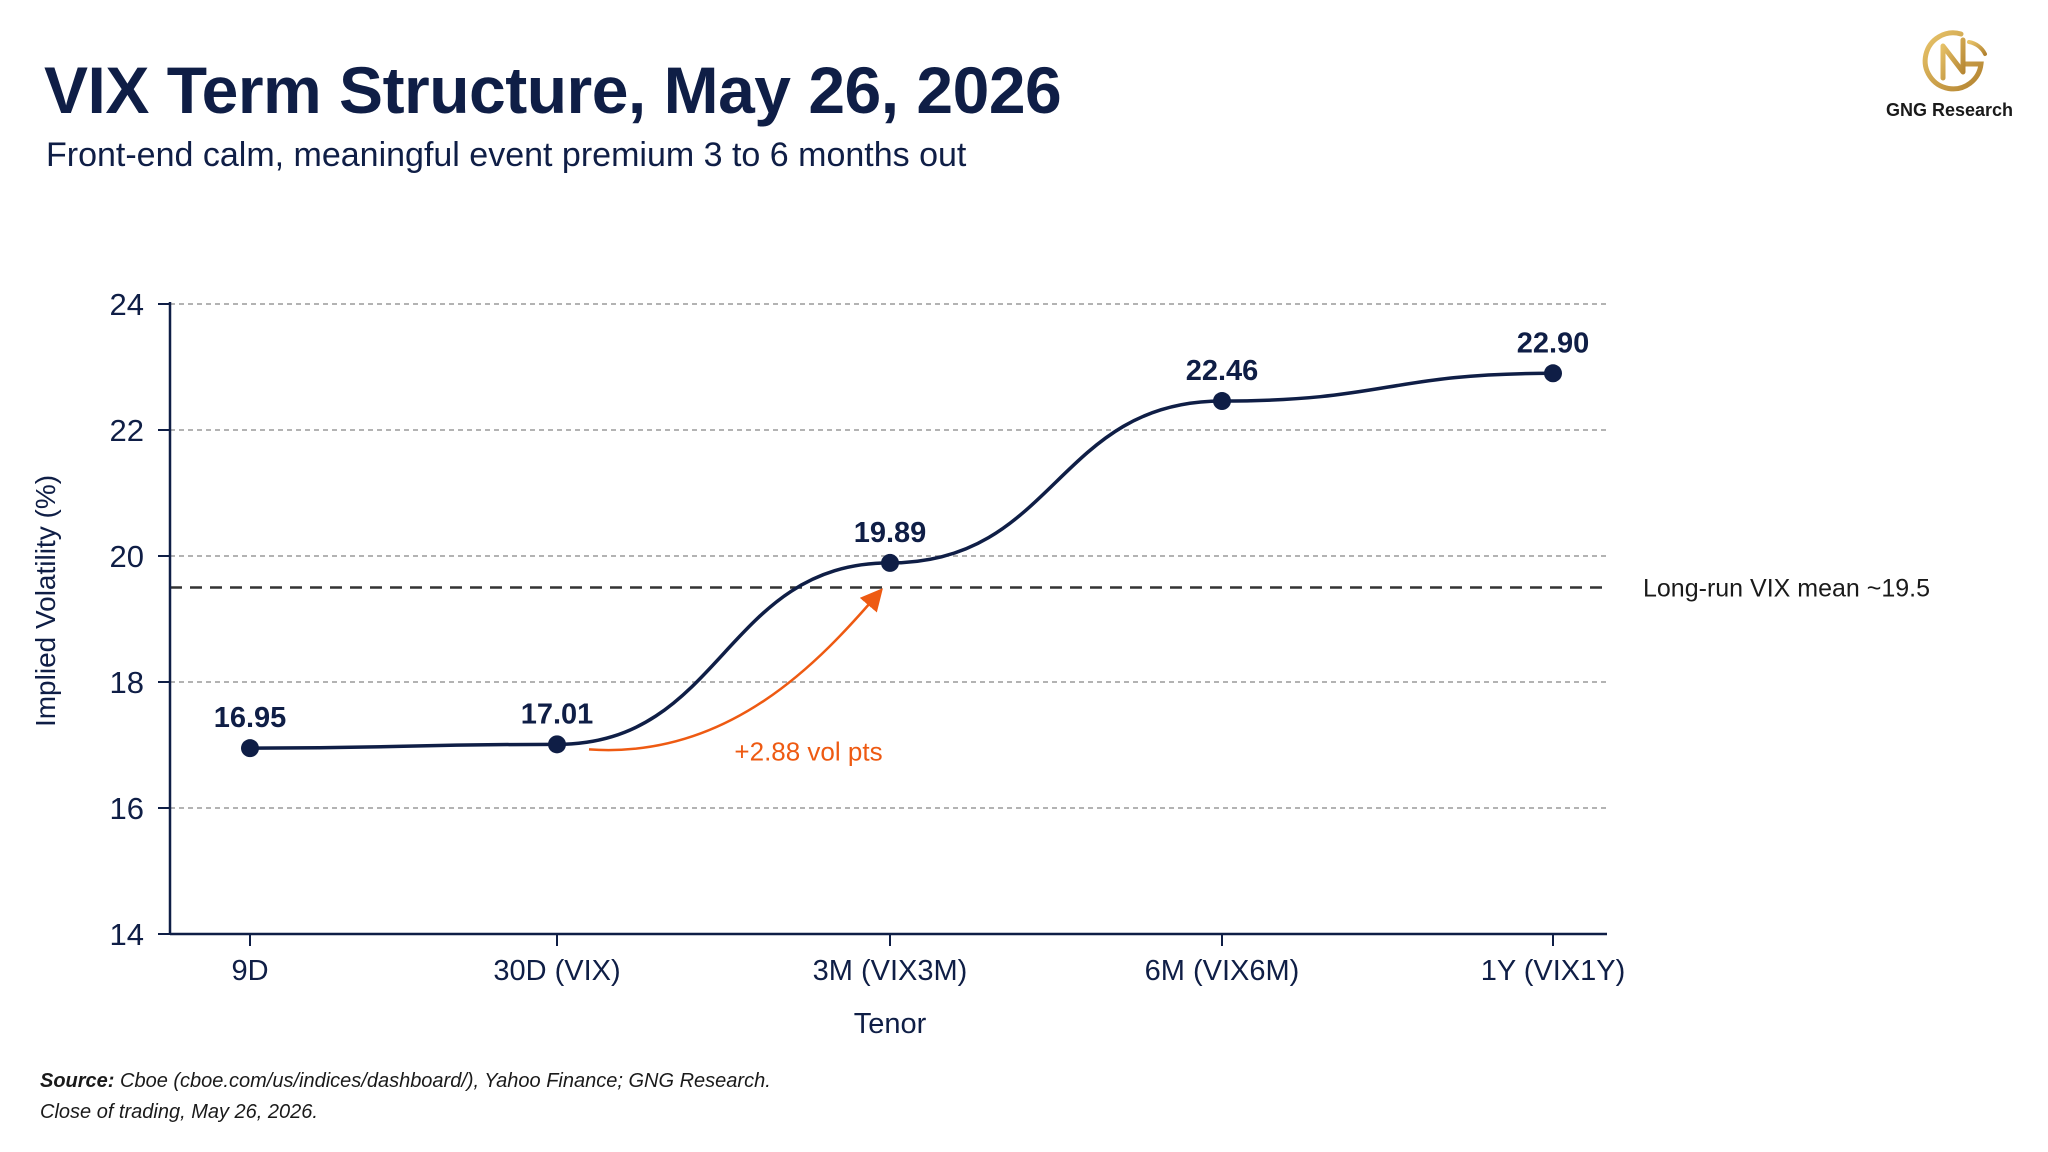 This screenshot has height=1152, width=2048. I want to click on y-tick-label: 14, so click(127, 934).